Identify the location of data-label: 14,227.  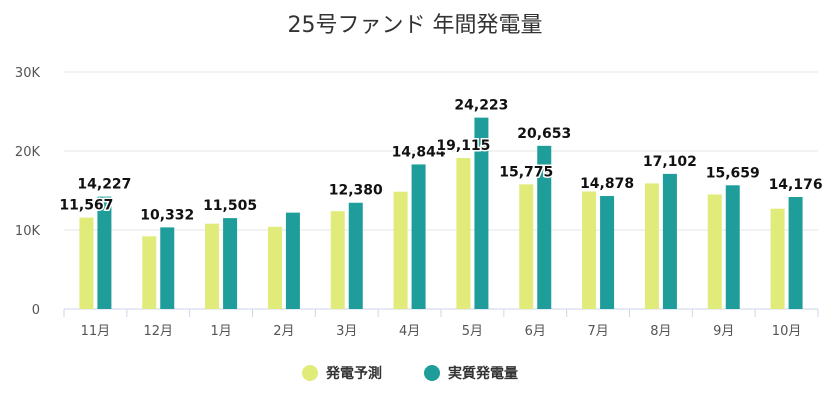
(104, 185).